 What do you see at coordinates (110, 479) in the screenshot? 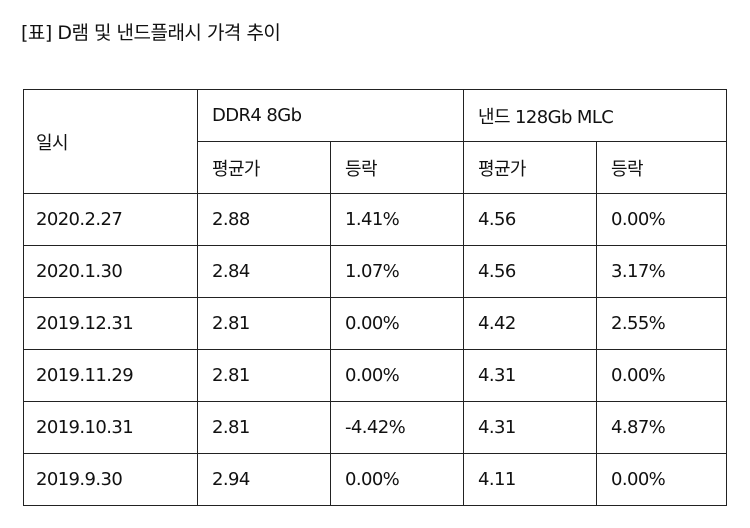
I see `date-cell: 2019.9.30` at bounding box center [110, 479].